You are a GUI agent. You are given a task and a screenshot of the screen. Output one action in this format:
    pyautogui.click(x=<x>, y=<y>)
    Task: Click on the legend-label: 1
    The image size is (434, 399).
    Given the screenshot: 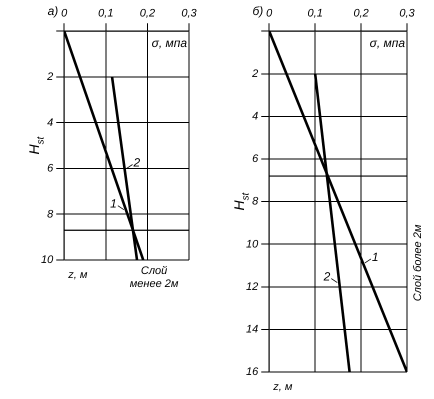 What is the action you would take?
    pyautogui.click(x=375, y=257)
    